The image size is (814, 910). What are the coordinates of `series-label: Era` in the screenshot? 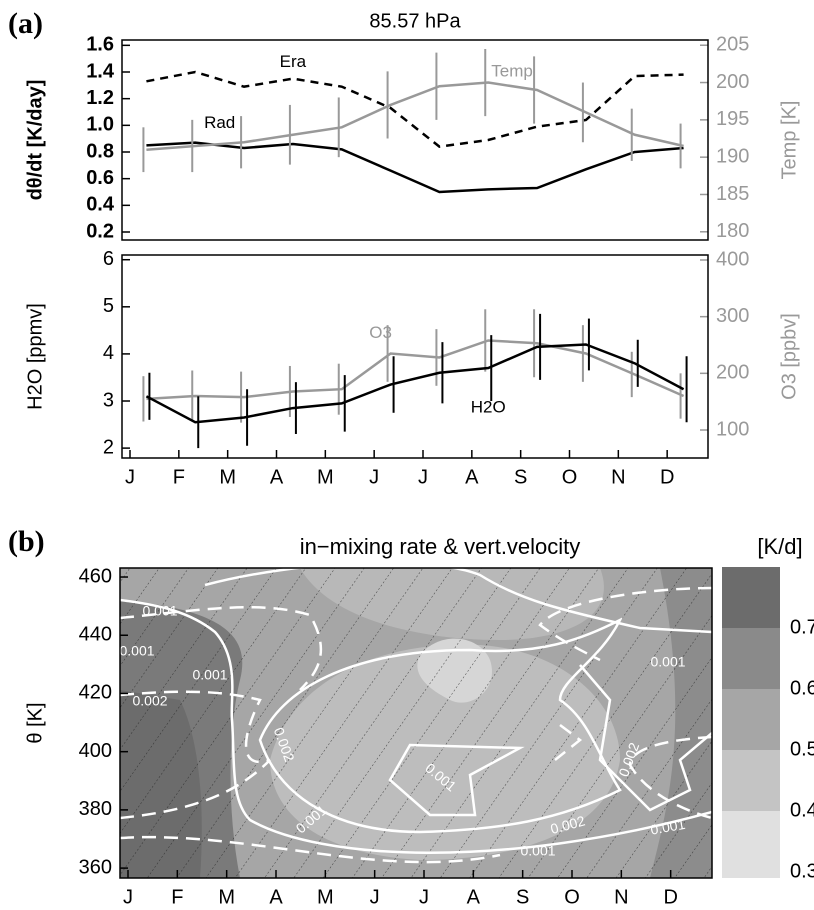 It's located at (293, 61).